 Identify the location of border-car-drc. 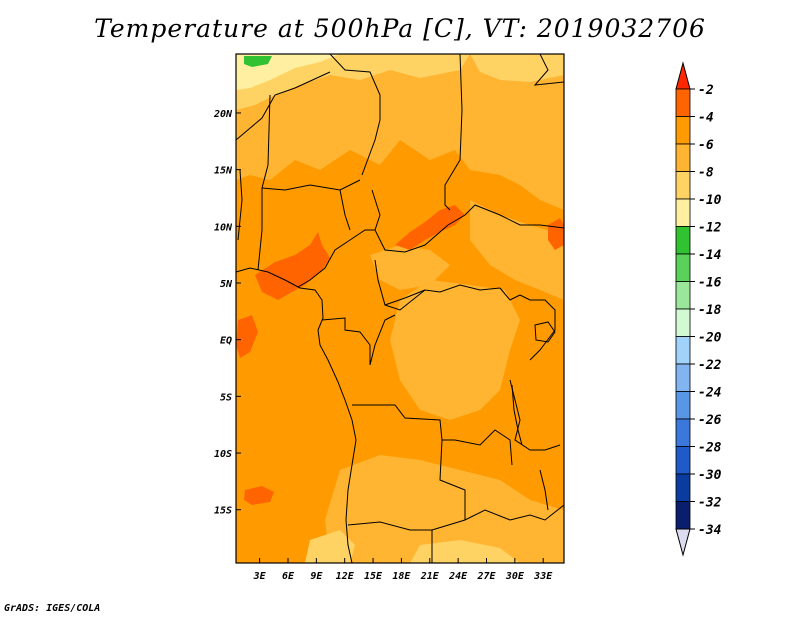
(442, 297).